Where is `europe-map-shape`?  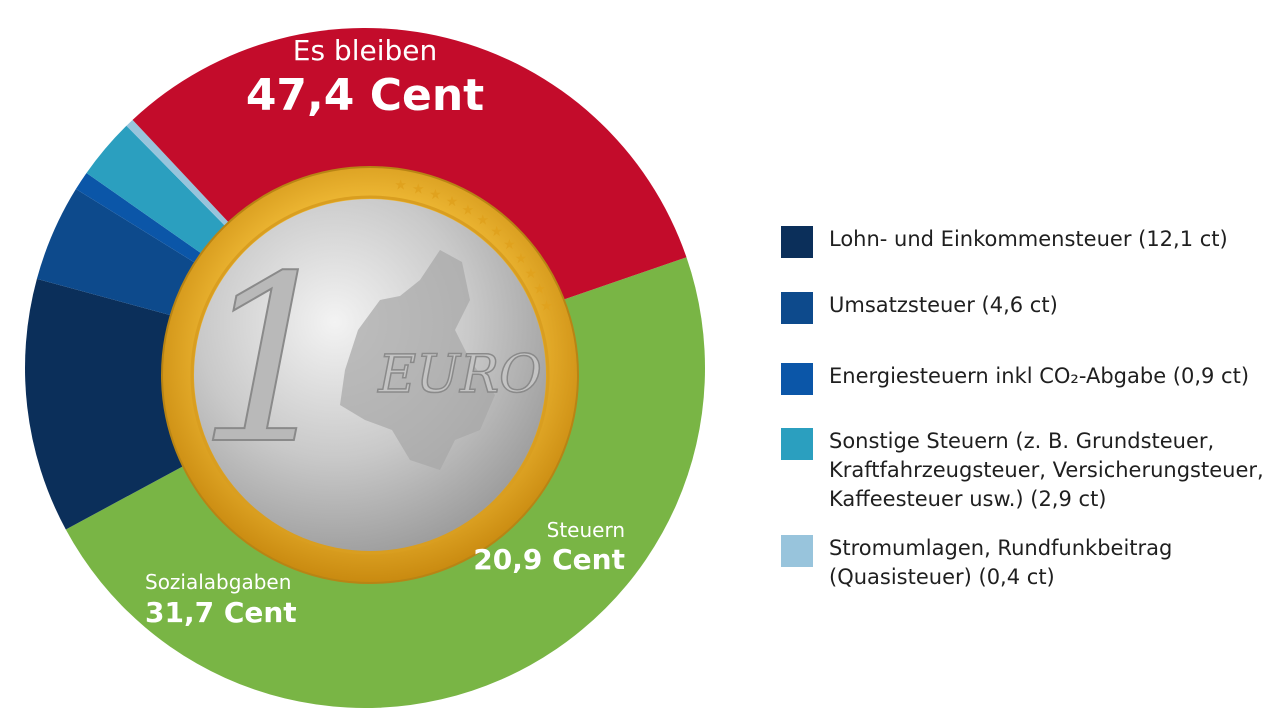 europe-map-shape is located at coordinates (417, 360).